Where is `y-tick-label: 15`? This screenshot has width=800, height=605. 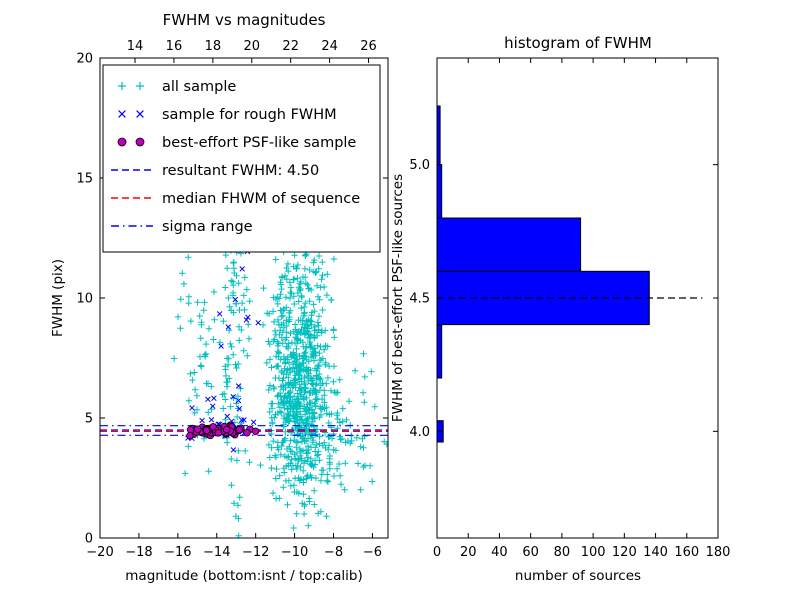 y-tick-label: 15 is located at coordinates (84, 179).